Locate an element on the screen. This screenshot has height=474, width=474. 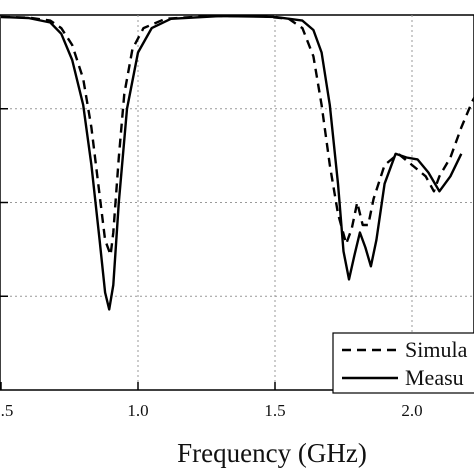
x-tick-label: 2.0 is located at coordinates (411, 410).